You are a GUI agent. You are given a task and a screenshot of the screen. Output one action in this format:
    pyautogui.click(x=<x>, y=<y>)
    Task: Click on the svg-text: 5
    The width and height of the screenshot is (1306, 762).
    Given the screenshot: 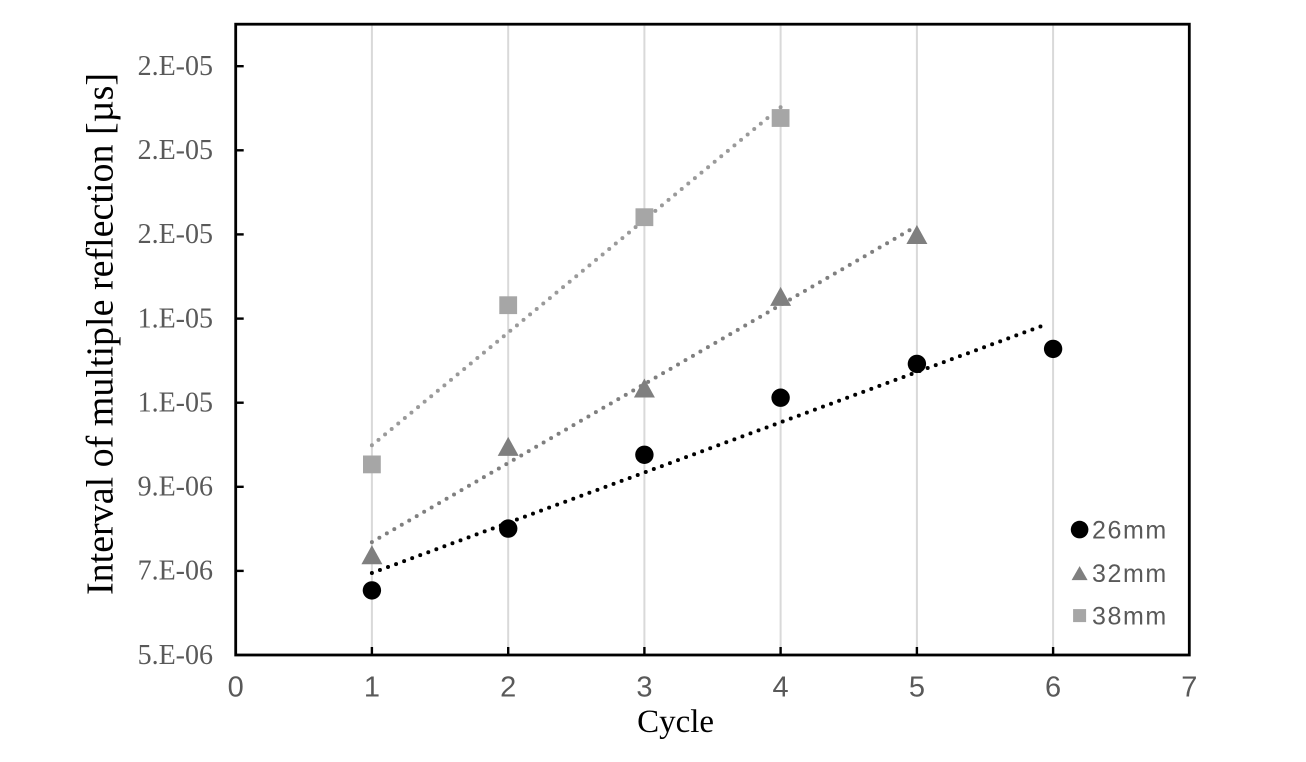 What is the action you would take?
    pyautogui.click(x=917, y=688)
    